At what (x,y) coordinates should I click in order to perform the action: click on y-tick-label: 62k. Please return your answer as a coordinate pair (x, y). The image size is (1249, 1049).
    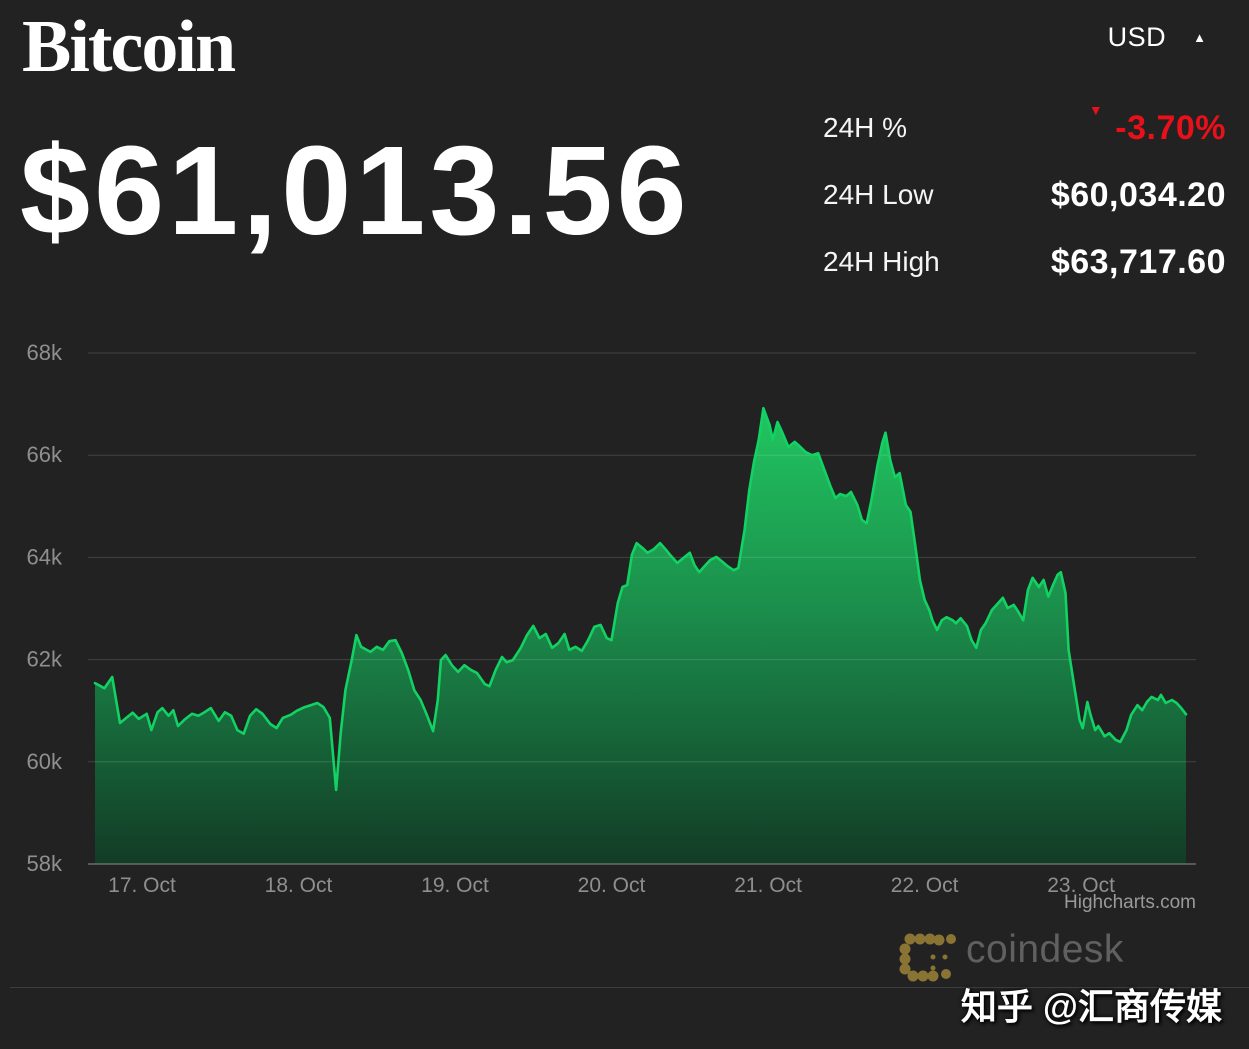
    Looking at the image, I should click on (45, 659).